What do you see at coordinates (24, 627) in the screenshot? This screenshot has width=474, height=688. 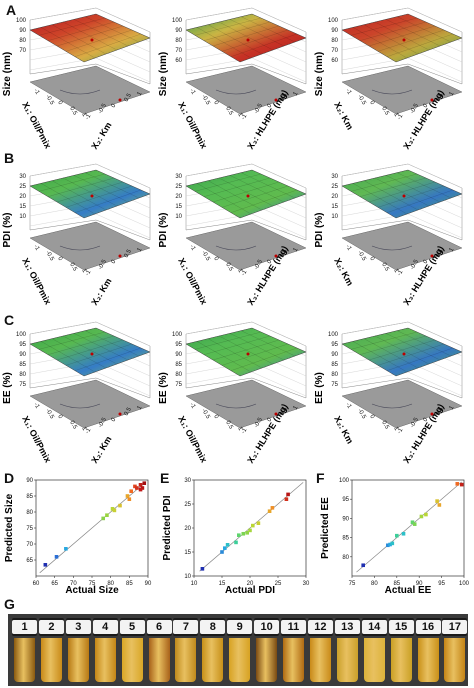 I see `vial-number-label: 1` at bounding box center [24, 627].